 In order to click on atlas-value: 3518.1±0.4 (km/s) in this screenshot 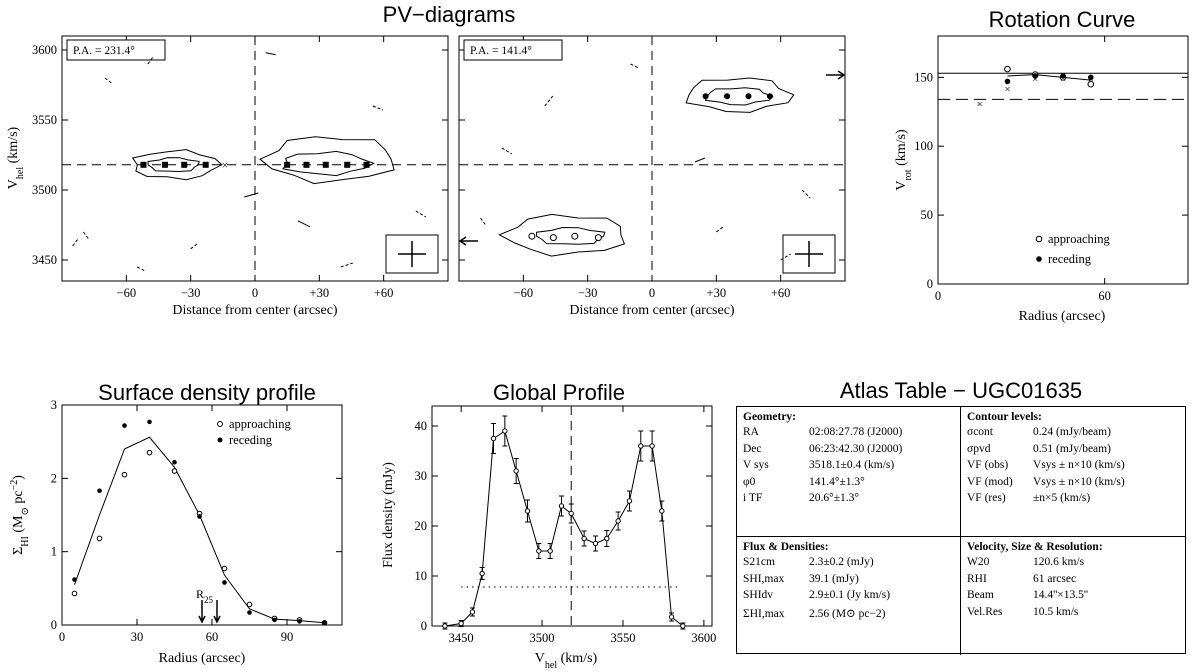, I will do `click(852, 465)`.